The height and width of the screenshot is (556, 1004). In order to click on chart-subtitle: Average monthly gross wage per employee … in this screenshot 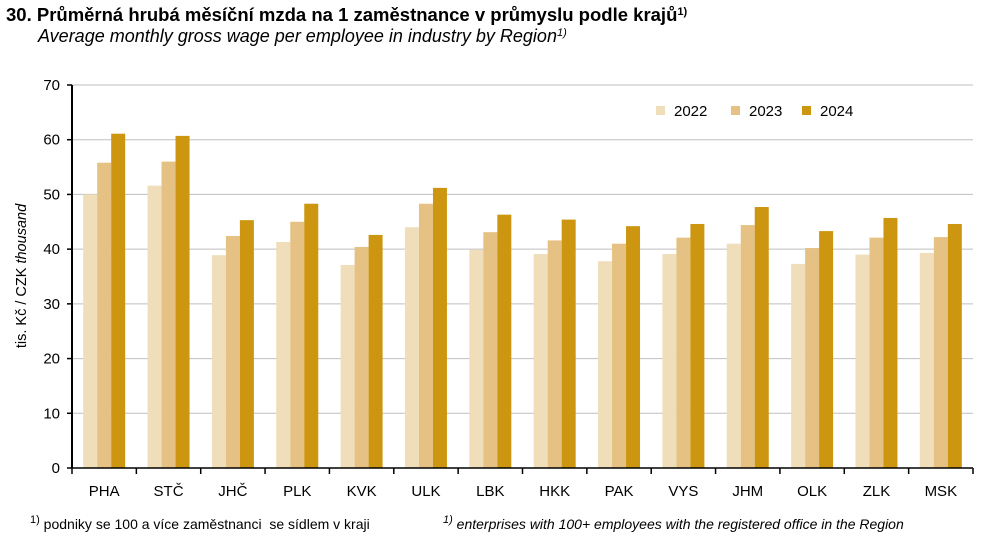, I will do `click(302, 36)`.